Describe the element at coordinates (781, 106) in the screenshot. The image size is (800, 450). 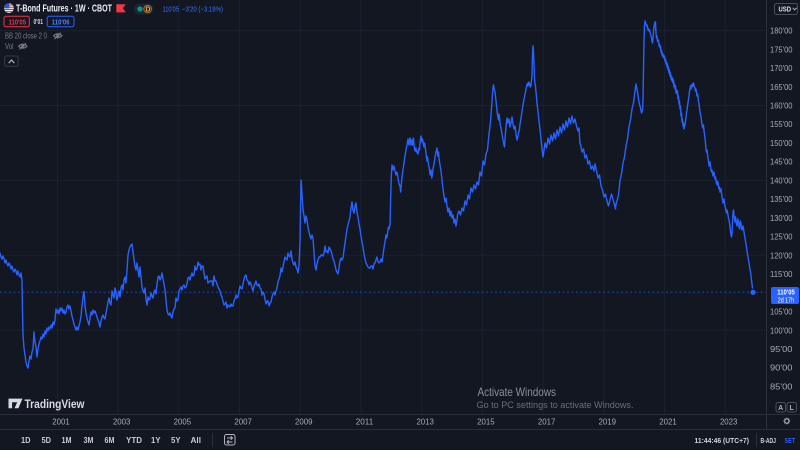
I see `svg-text: 160'00` at that location.